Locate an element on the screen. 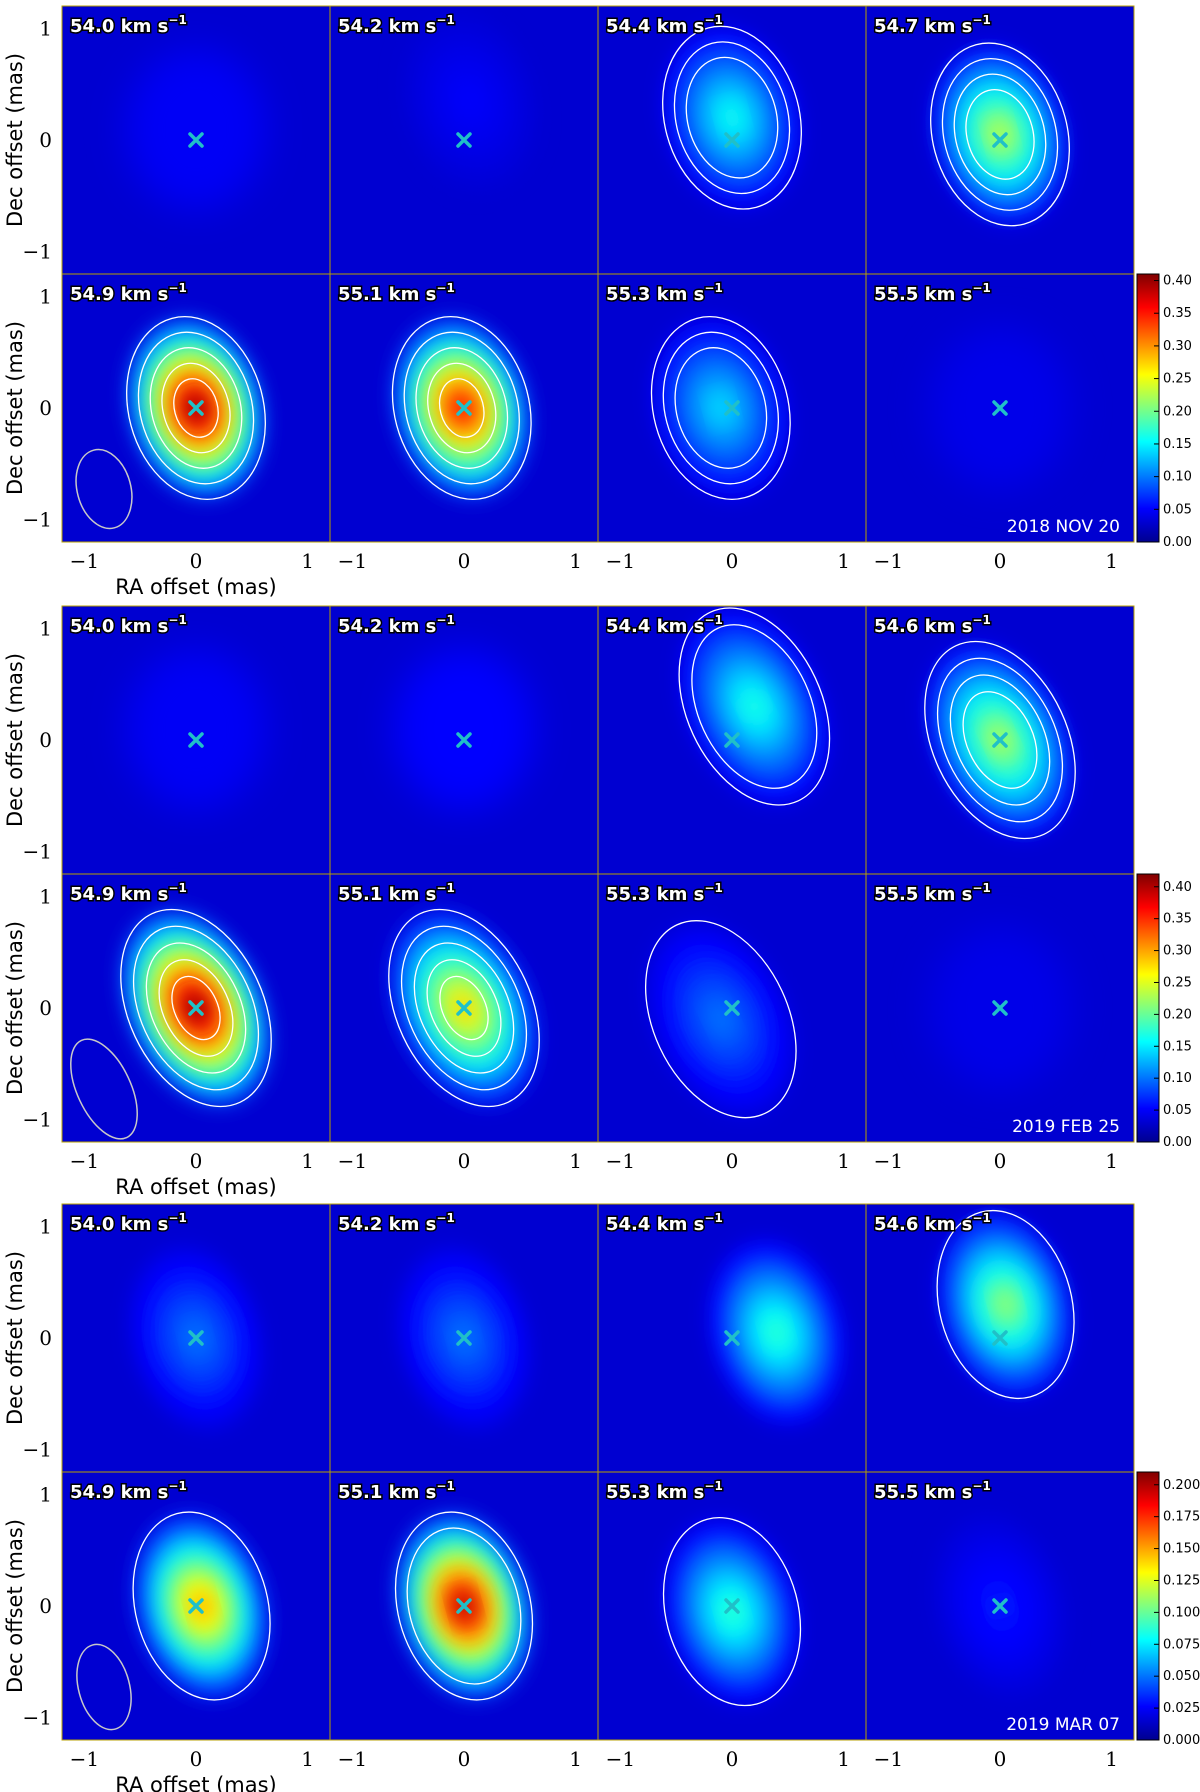 This screenshot has height=1792, width=1200. channel-panel: 54.9 km s−1 is located at coordinates (196, 1008).